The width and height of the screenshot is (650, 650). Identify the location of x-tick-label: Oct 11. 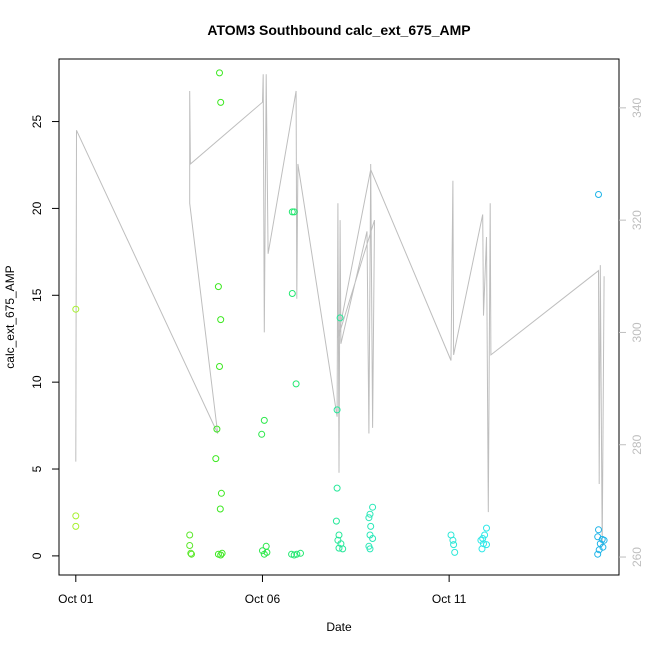
(449, 599).